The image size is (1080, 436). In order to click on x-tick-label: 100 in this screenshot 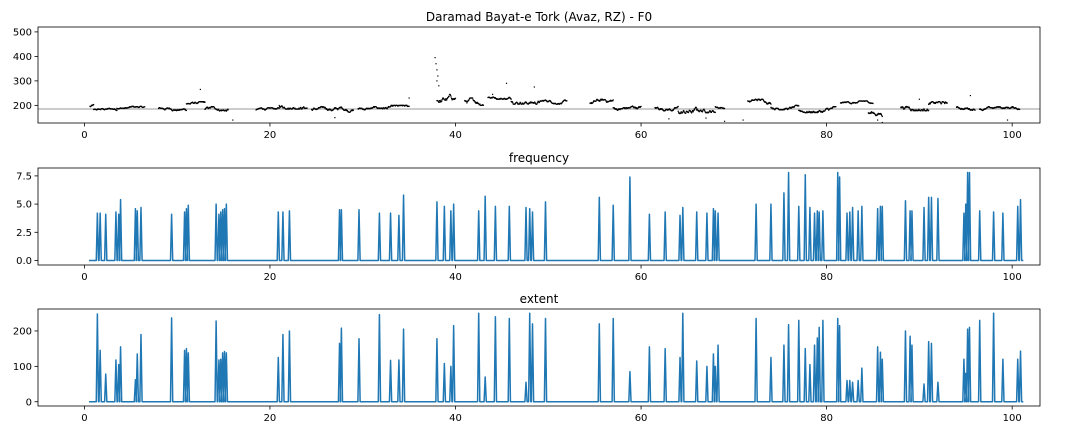, I will do `click(1012, 418)`.